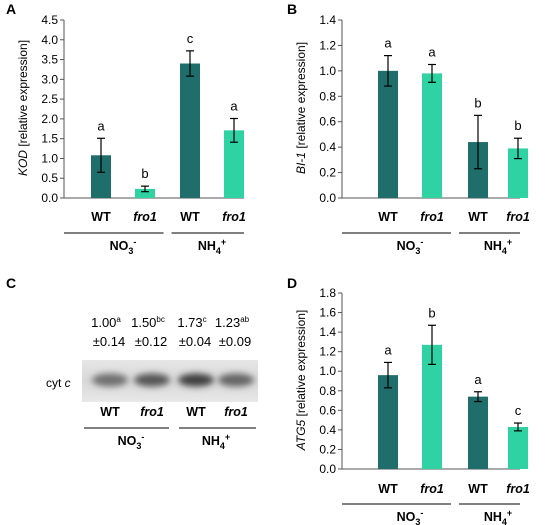 The height and width of the screenshot is (525, 550). What do you see at coordinates (327, 313) in the screenshot?
I see `panel-d-y-tick-label: 1.6` at bounding box center [327, 313].